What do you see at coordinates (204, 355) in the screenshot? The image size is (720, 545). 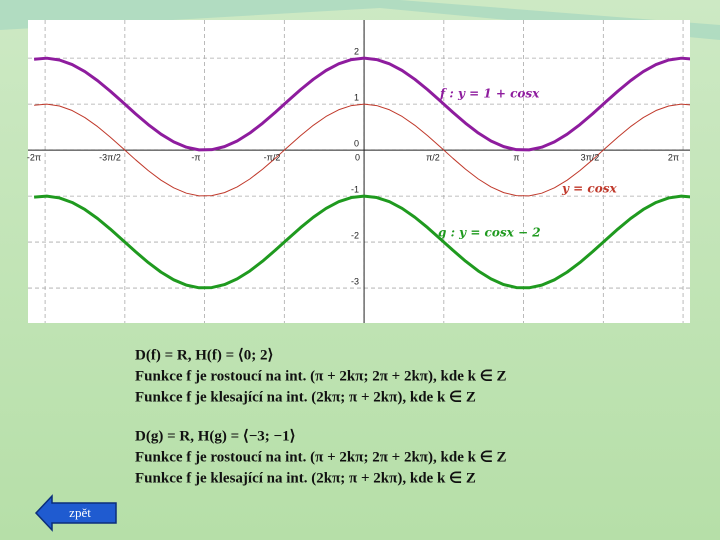 I see `text-line: D(f) = R, H(f) = ⟨0; 2⟩` at bounding box center [204, 355].